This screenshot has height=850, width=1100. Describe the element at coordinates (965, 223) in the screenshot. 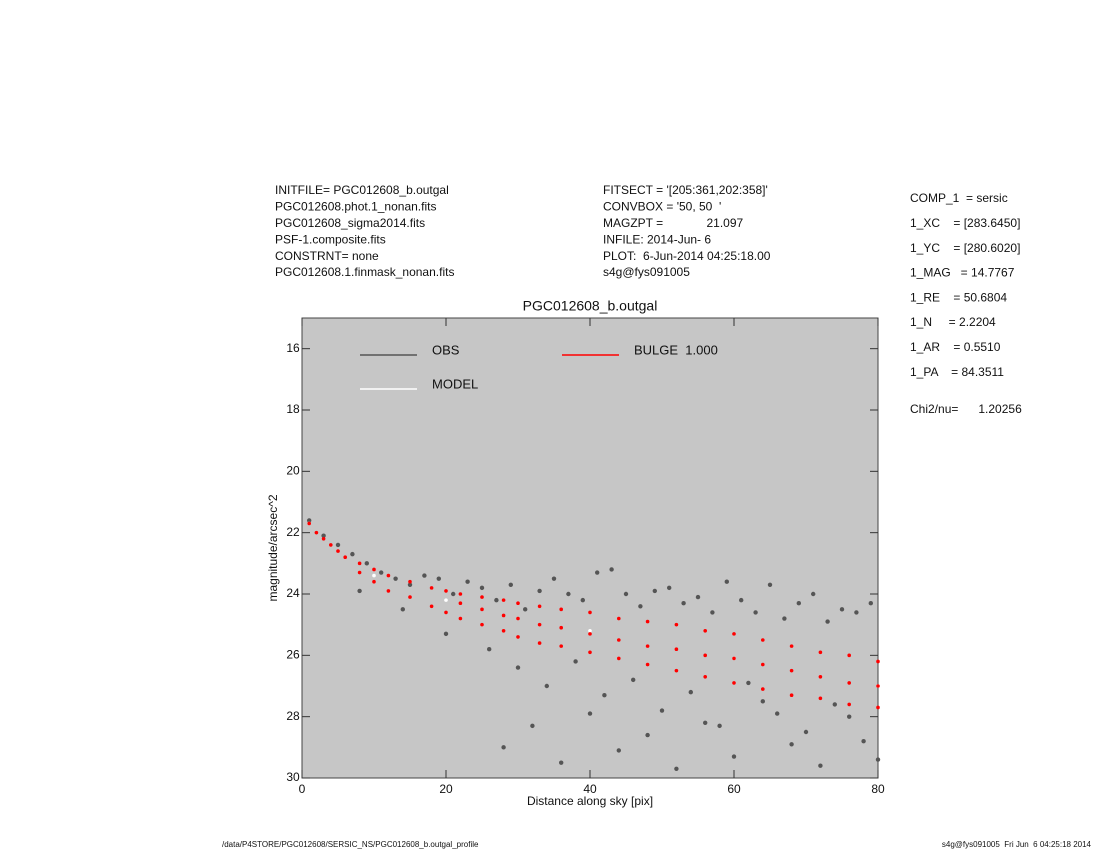

I see `parameter-line: 1_XC = [283.6450]` at that location.